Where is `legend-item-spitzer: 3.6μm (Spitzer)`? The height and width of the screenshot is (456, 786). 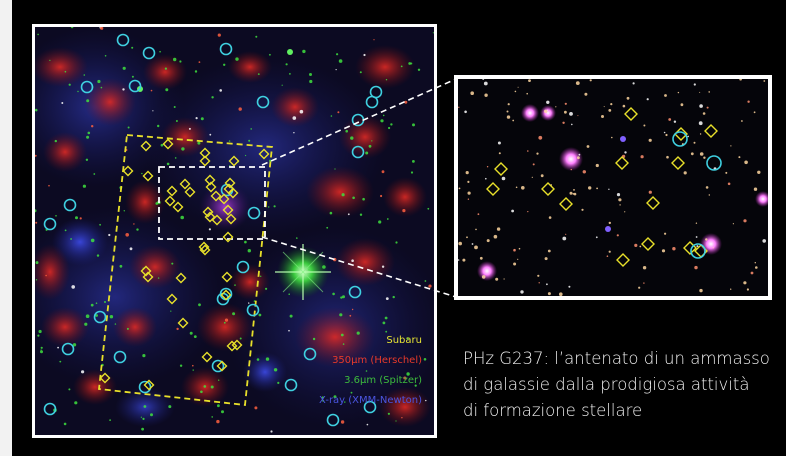 legend-item-spitzer: 3.6μm (Spitzer) is located at coordinates (383, 380).